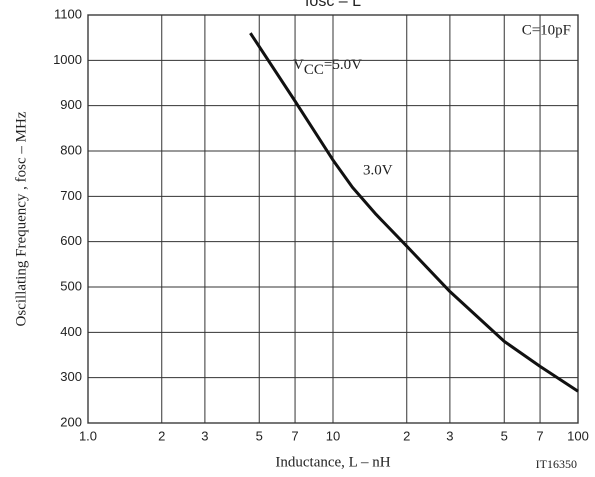  I want to click on x-axis-label: Inductance, L – nH, so click(332, 462).